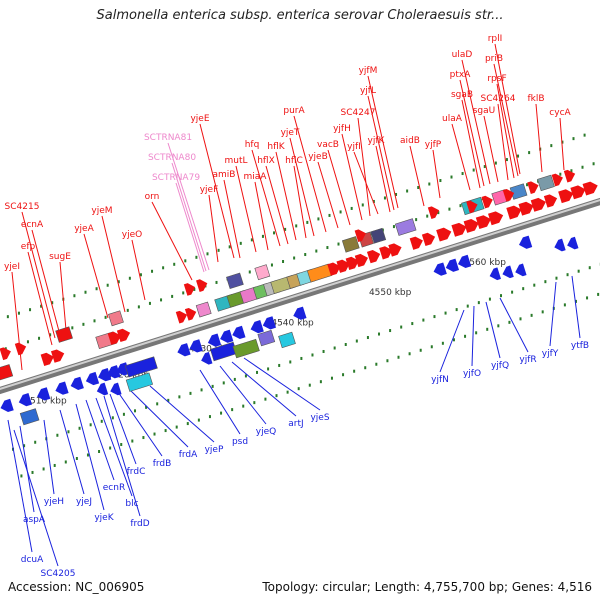 This screenshot has height=600, width=600. What do you see at coordinates (162, 464) in the screenshot?
I see `gene-label: frdB` at bounding box center [162, 464].